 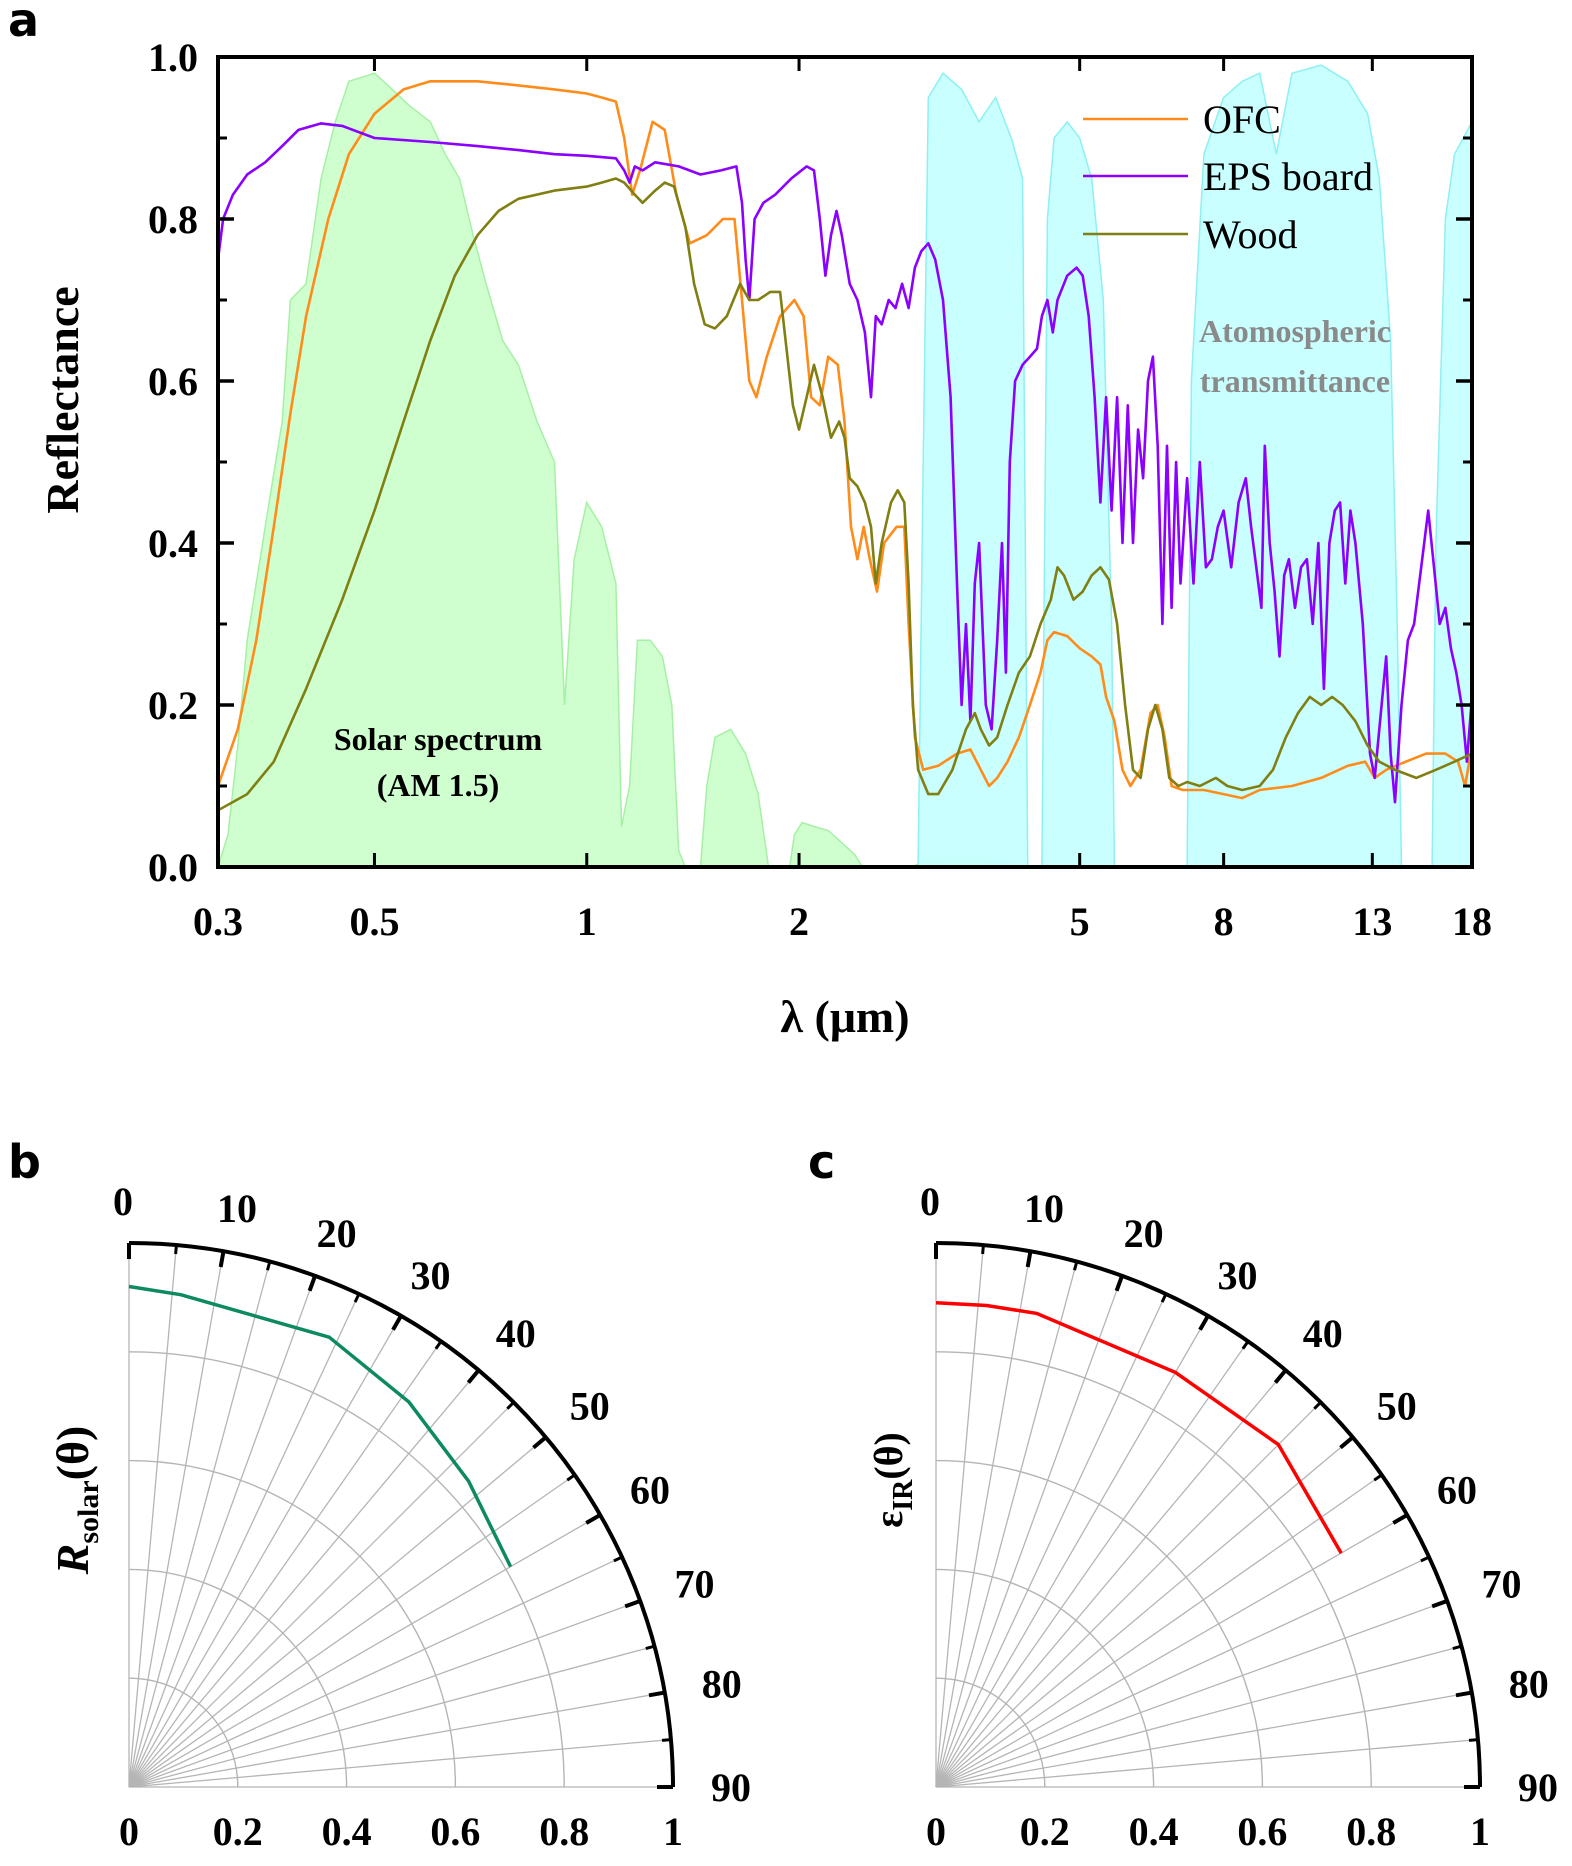 What do you see at coordinates (24, 1162) in the screenshot?
I see `panel-label-b: b` at bounding box center [24, 1162].